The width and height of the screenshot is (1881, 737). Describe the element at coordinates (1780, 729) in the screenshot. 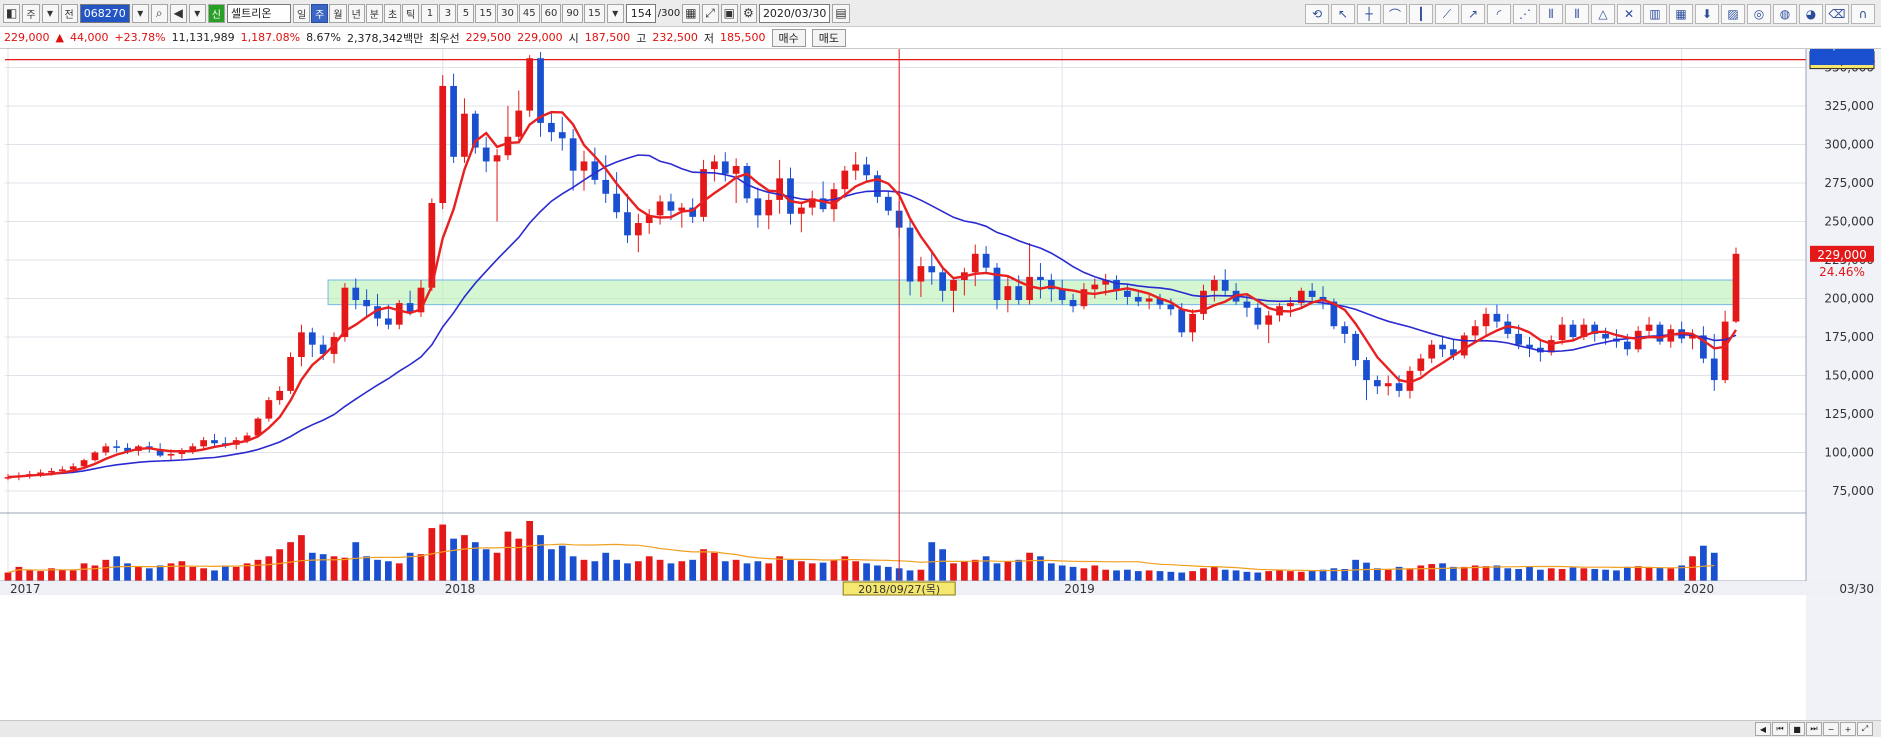

I see `first-icon: ⏮` at that location.